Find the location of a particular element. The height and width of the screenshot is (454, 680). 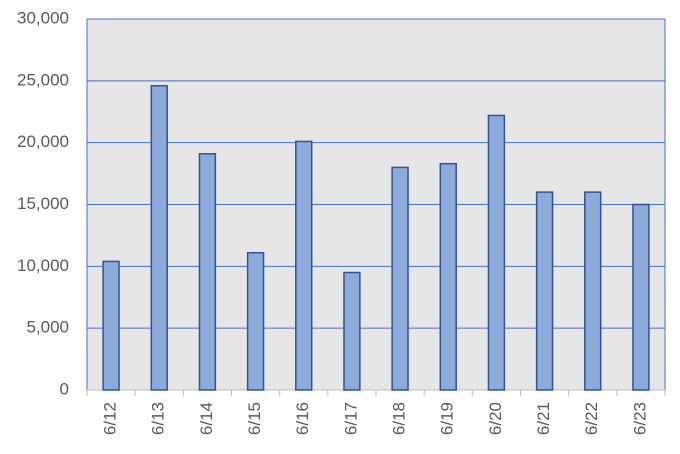

x-tick-label: 6/18 is located at coordinates (399, 418).